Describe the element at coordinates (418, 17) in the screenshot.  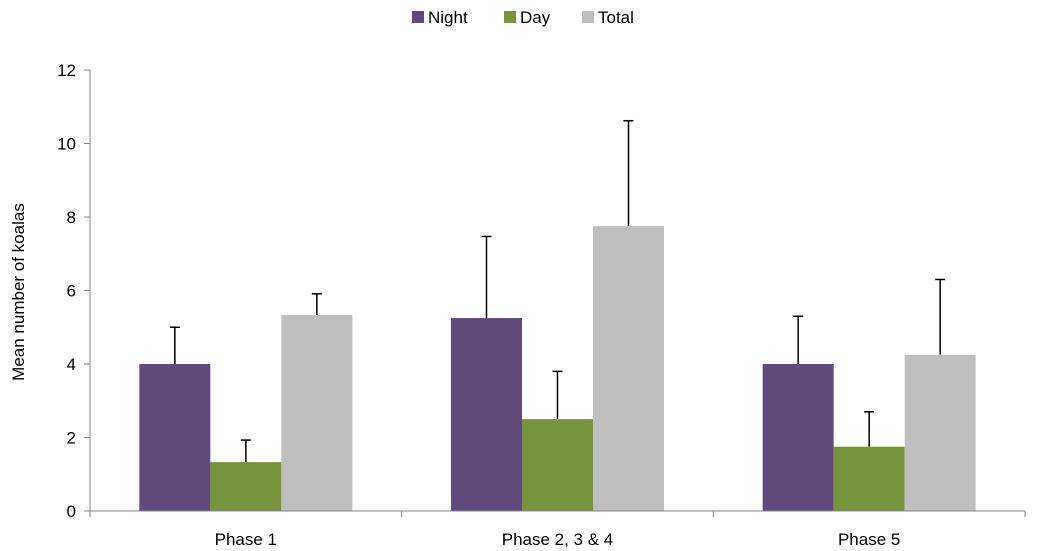
I see `legend-swatch-night` at that location.